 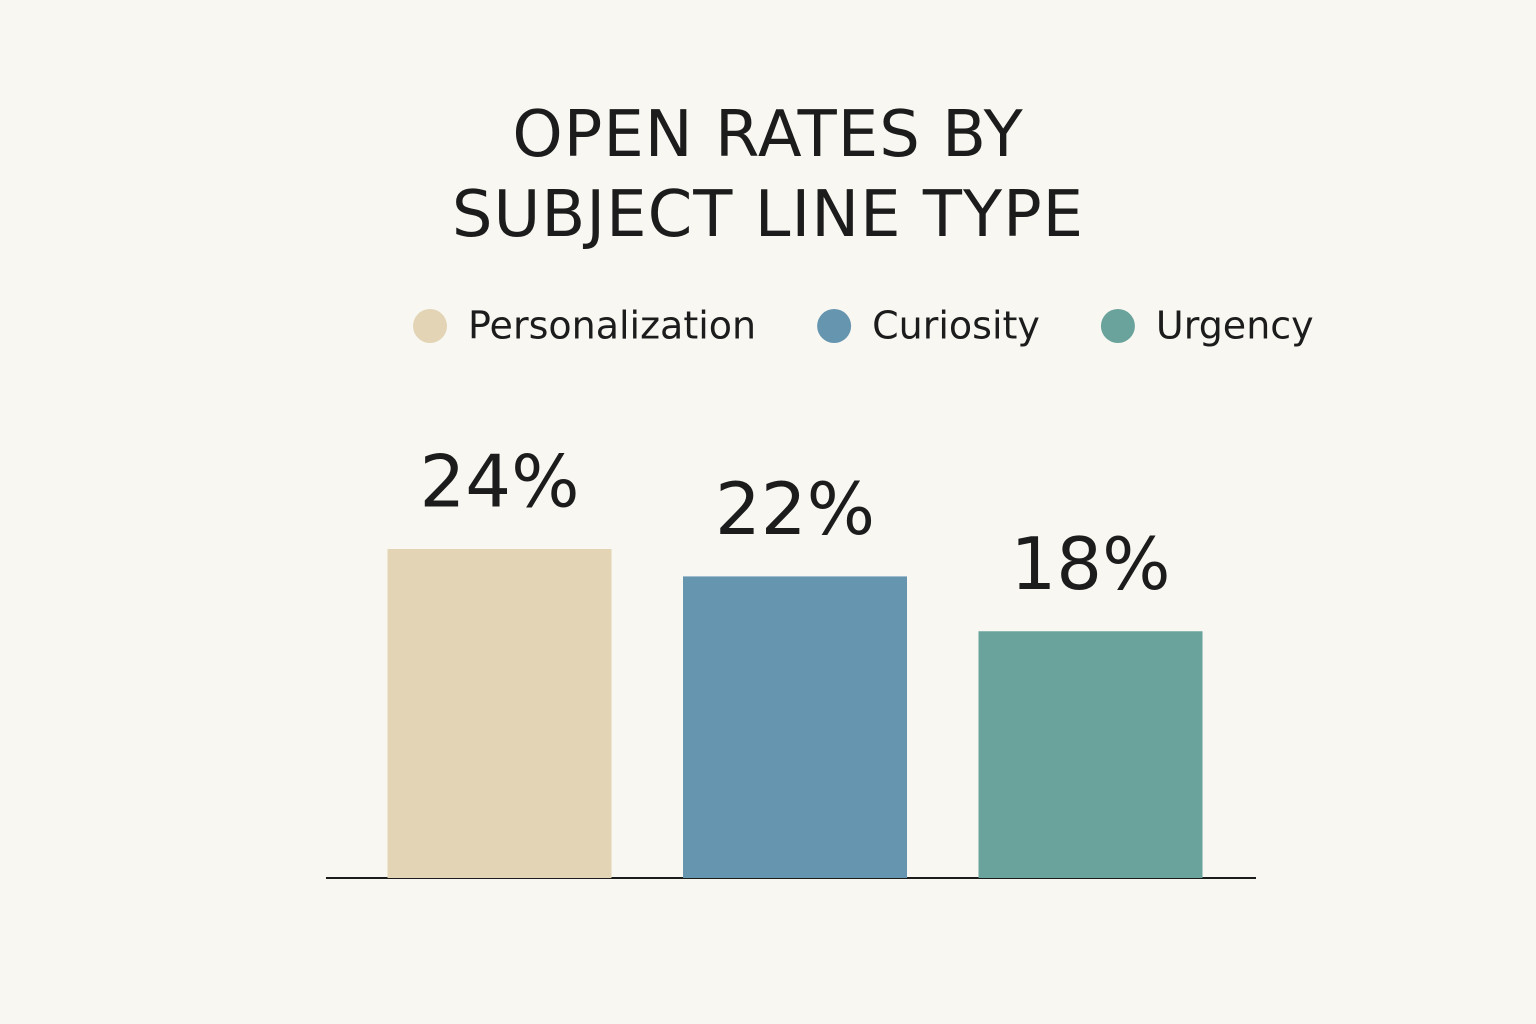 What do you see at coordinates (612, 326) in the screenshot?
I see `legend-text: Personalization` at bounding box center [612, 326].